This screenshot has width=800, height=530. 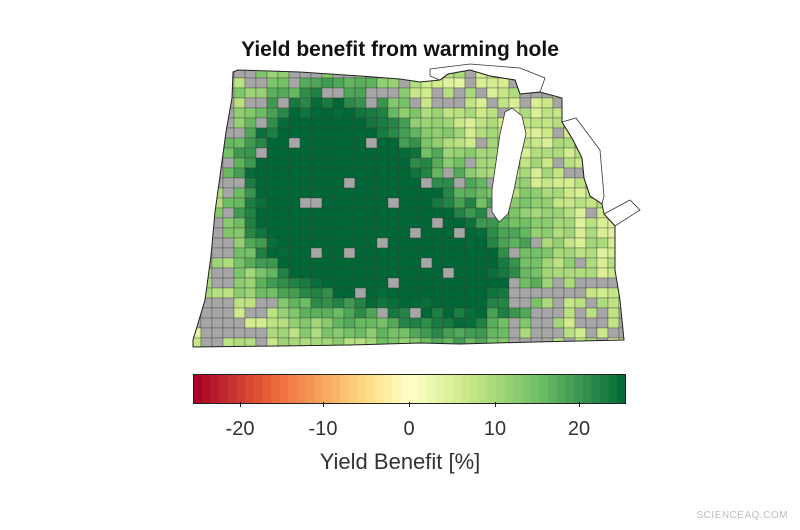 I want to click on map-title: Yield benefit from warming hole, so click(x=400, y=49).